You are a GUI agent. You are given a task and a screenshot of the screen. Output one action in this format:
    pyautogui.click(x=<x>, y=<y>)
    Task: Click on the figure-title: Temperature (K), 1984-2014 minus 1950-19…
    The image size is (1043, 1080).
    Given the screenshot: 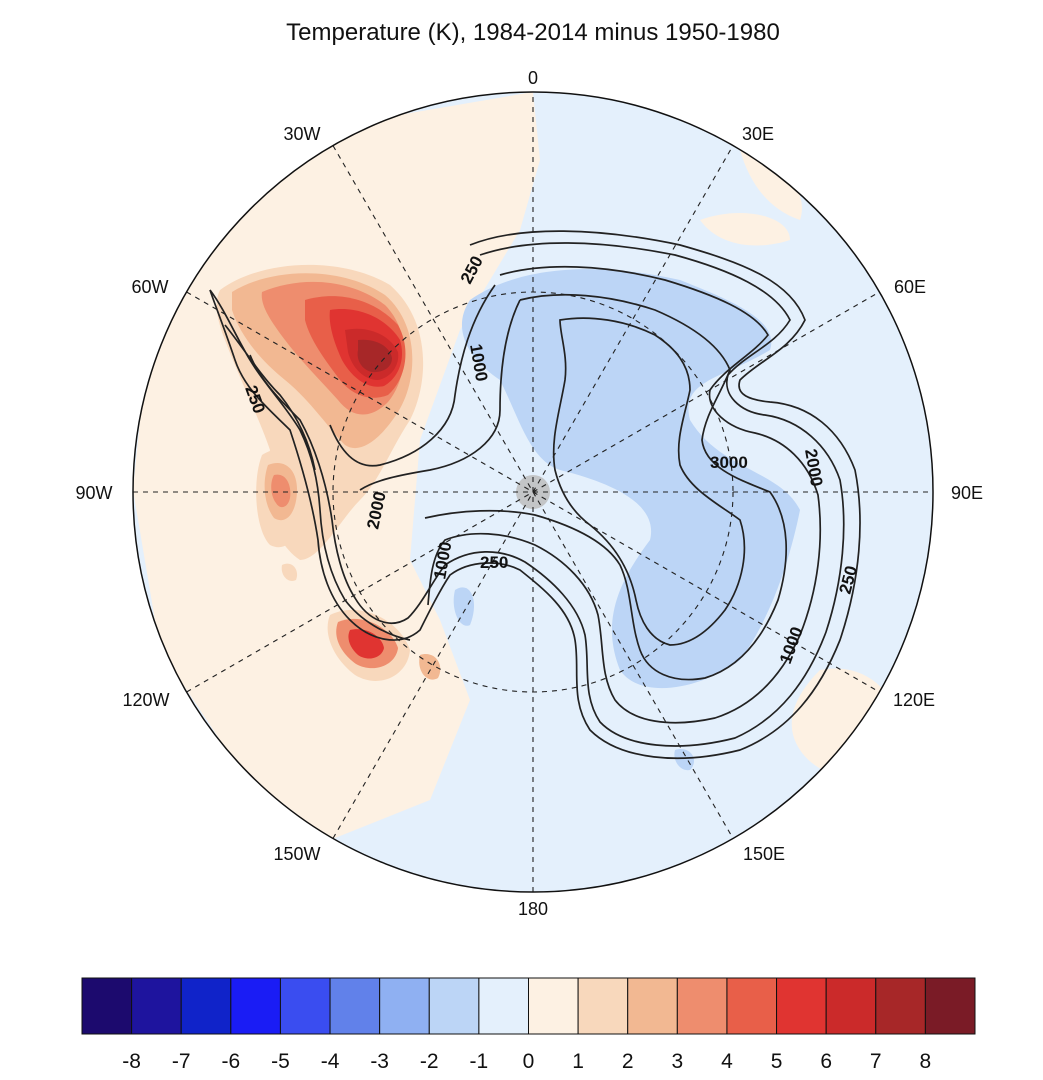 What is the action you would take?
    pyautogui.click(x=533, y=32)
    